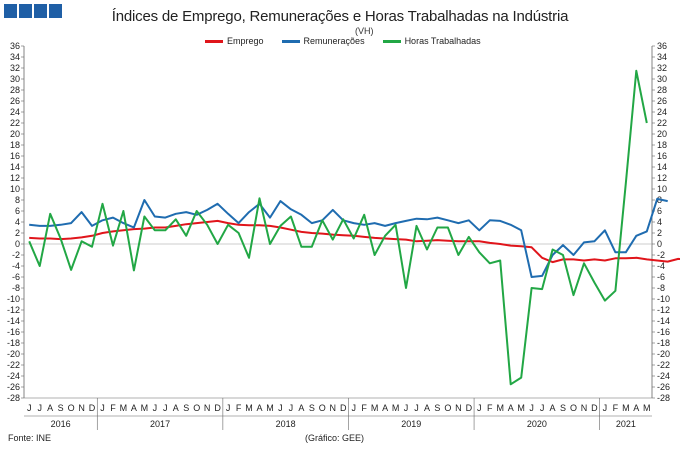 The height and width of the screenshot is (449, 680). What do you see at coordinates (15, 167) in the screenshot?
I see `y-tick-label-left: 14` at bounding box center [15, 167].